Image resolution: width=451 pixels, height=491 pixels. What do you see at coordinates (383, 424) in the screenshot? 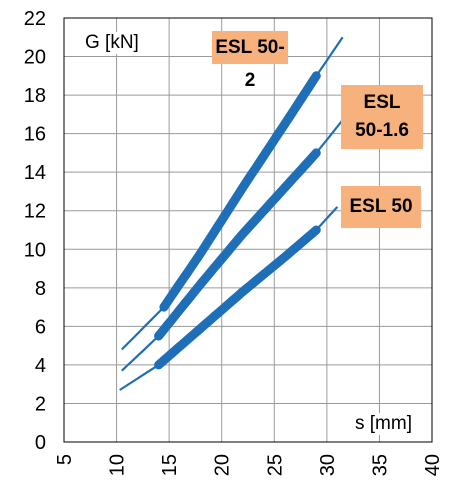
I see `x-axis-title: s [mm]` at bounding box center [383, 424].